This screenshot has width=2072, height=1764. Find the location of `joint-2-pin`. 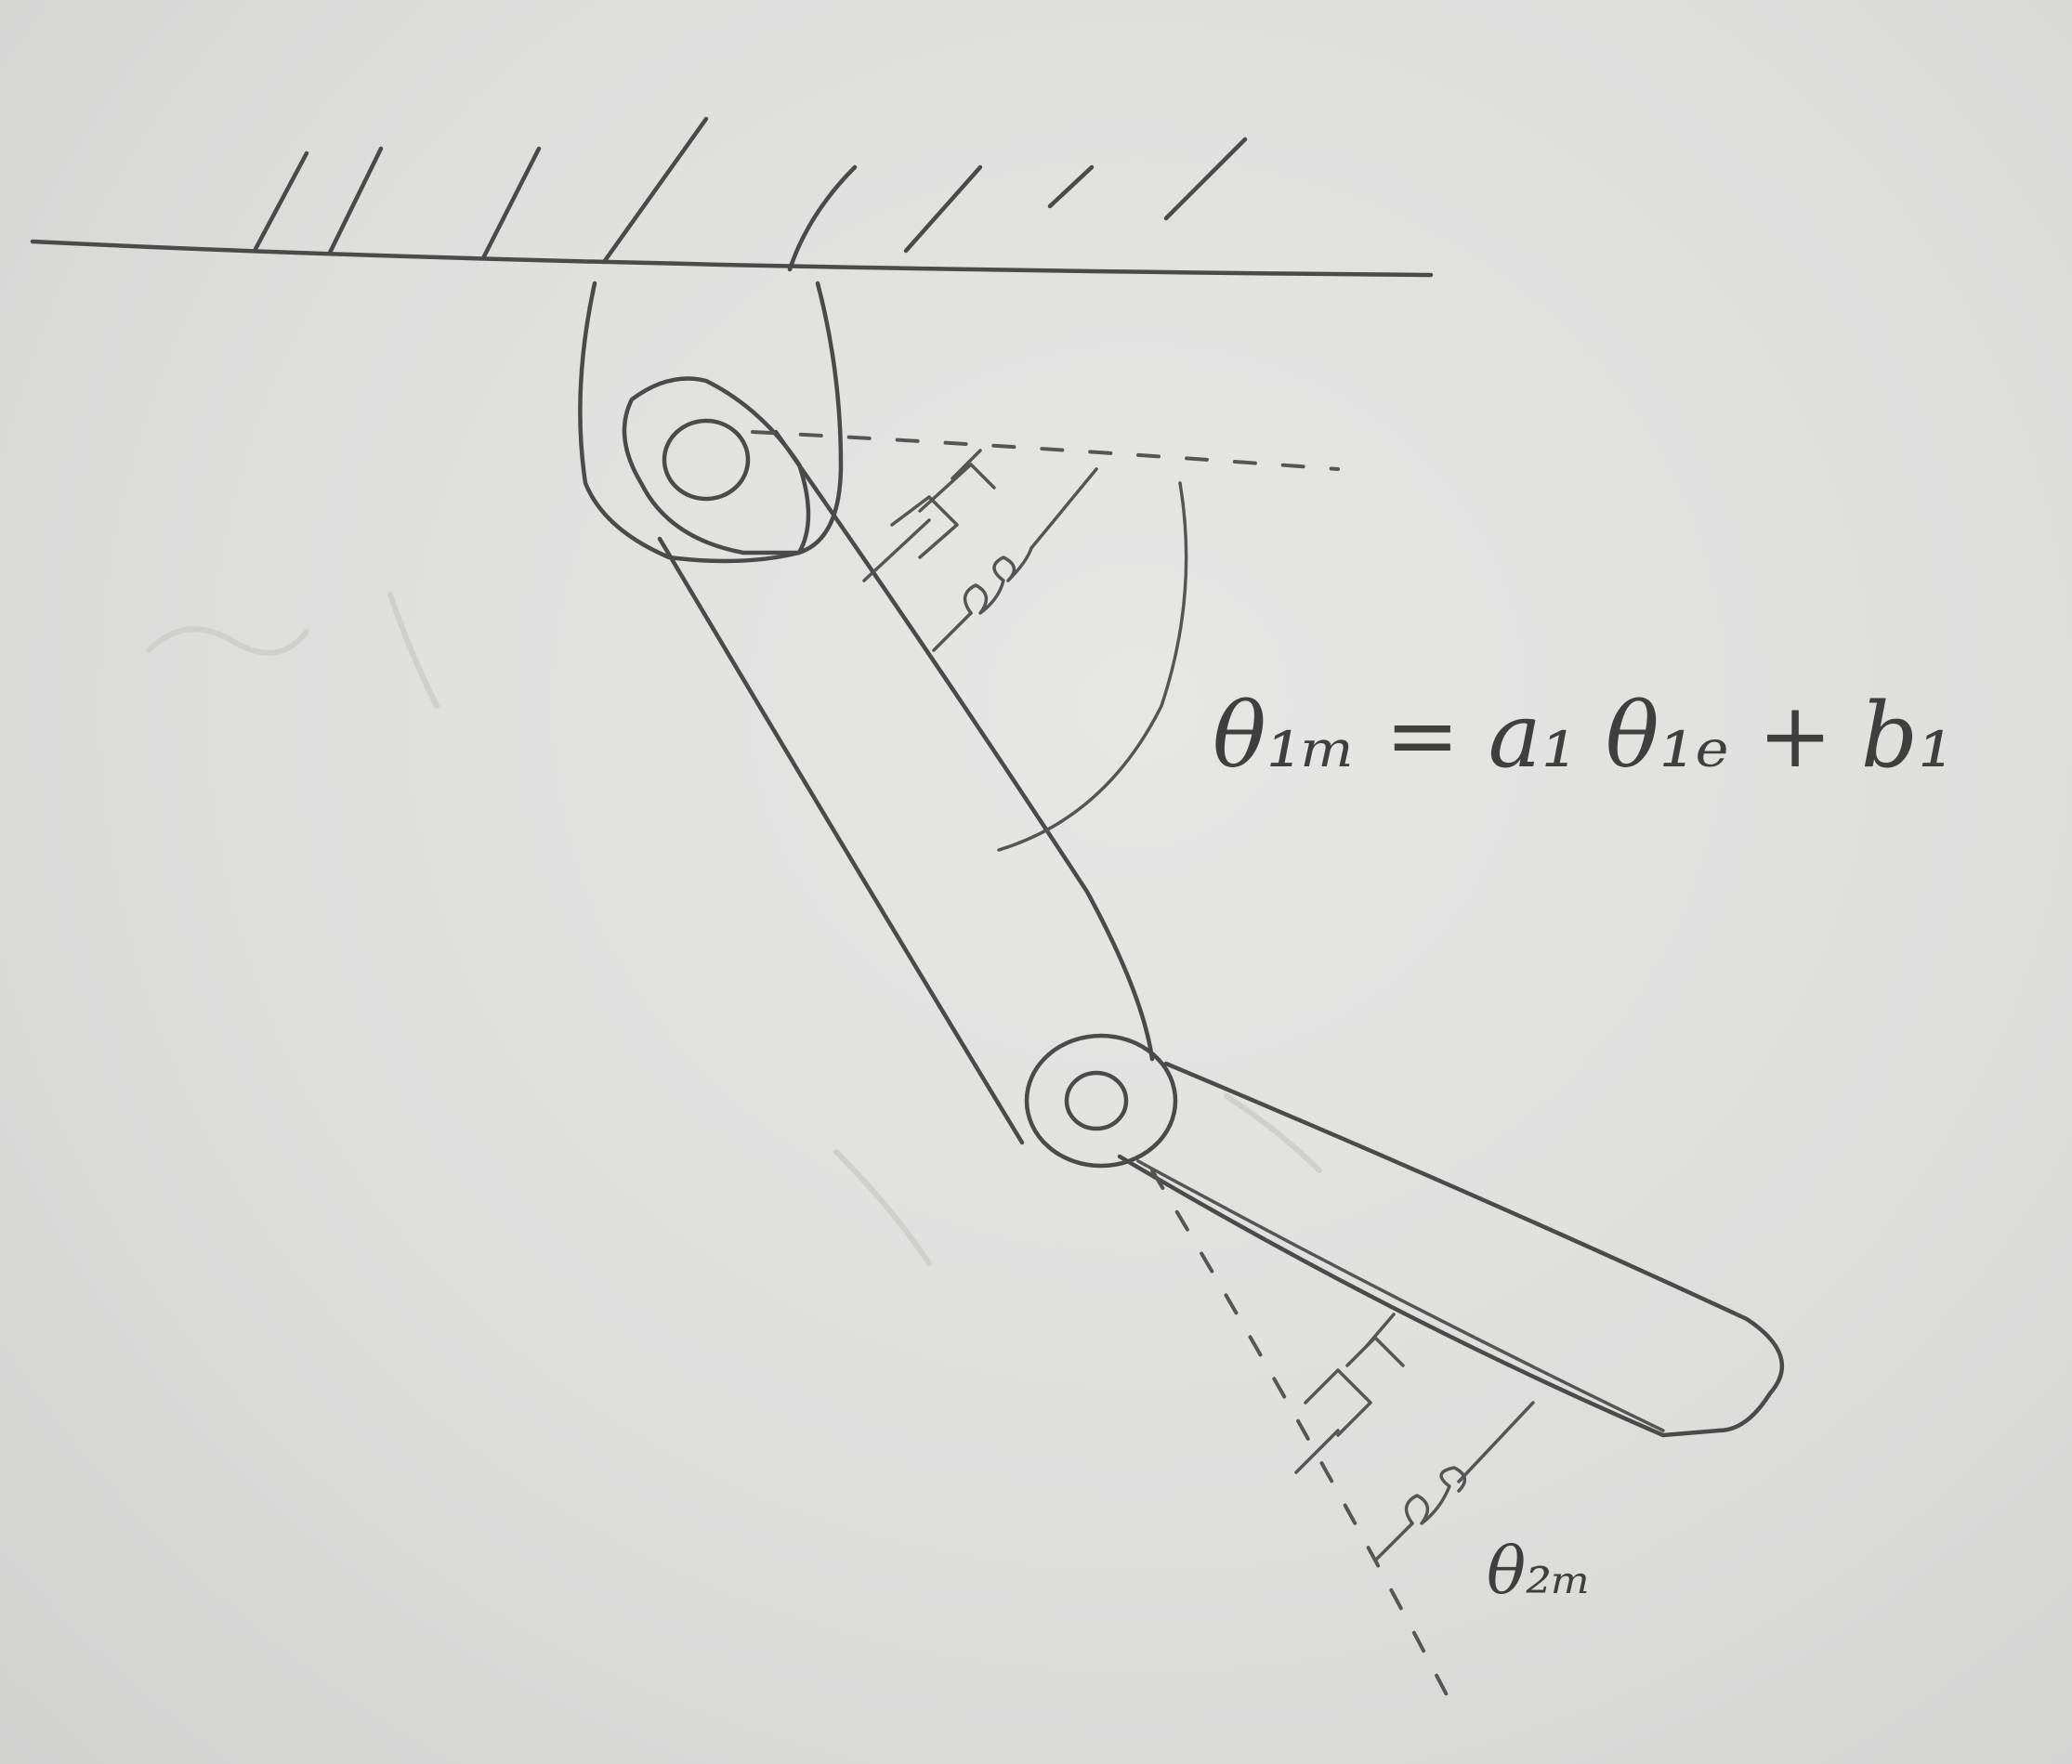

joint-2-pin is located at coordinates (1096, 1100).